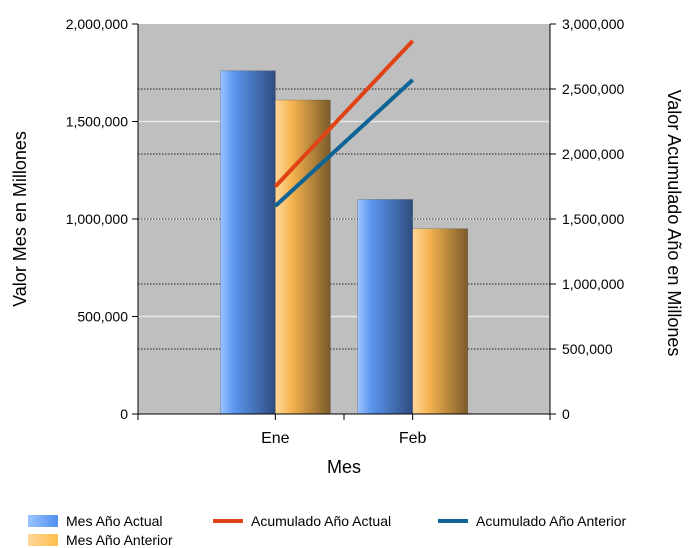  What do you see at coordinates (413, 438) in the screenshot?
I see `x-tick-label: Feb` at bounding box center [413, 438].